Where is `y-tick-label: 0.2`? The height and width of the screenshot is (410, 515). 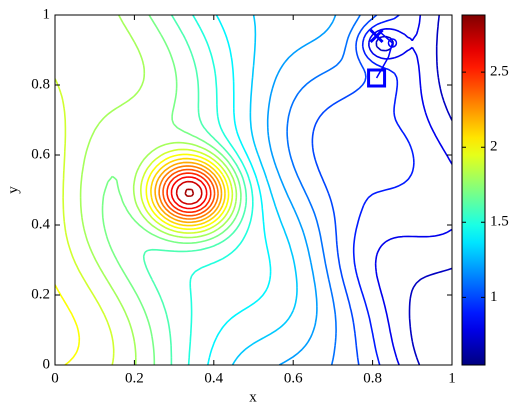 y-tick-label: 0.2 is located at coordinates (40, 294).